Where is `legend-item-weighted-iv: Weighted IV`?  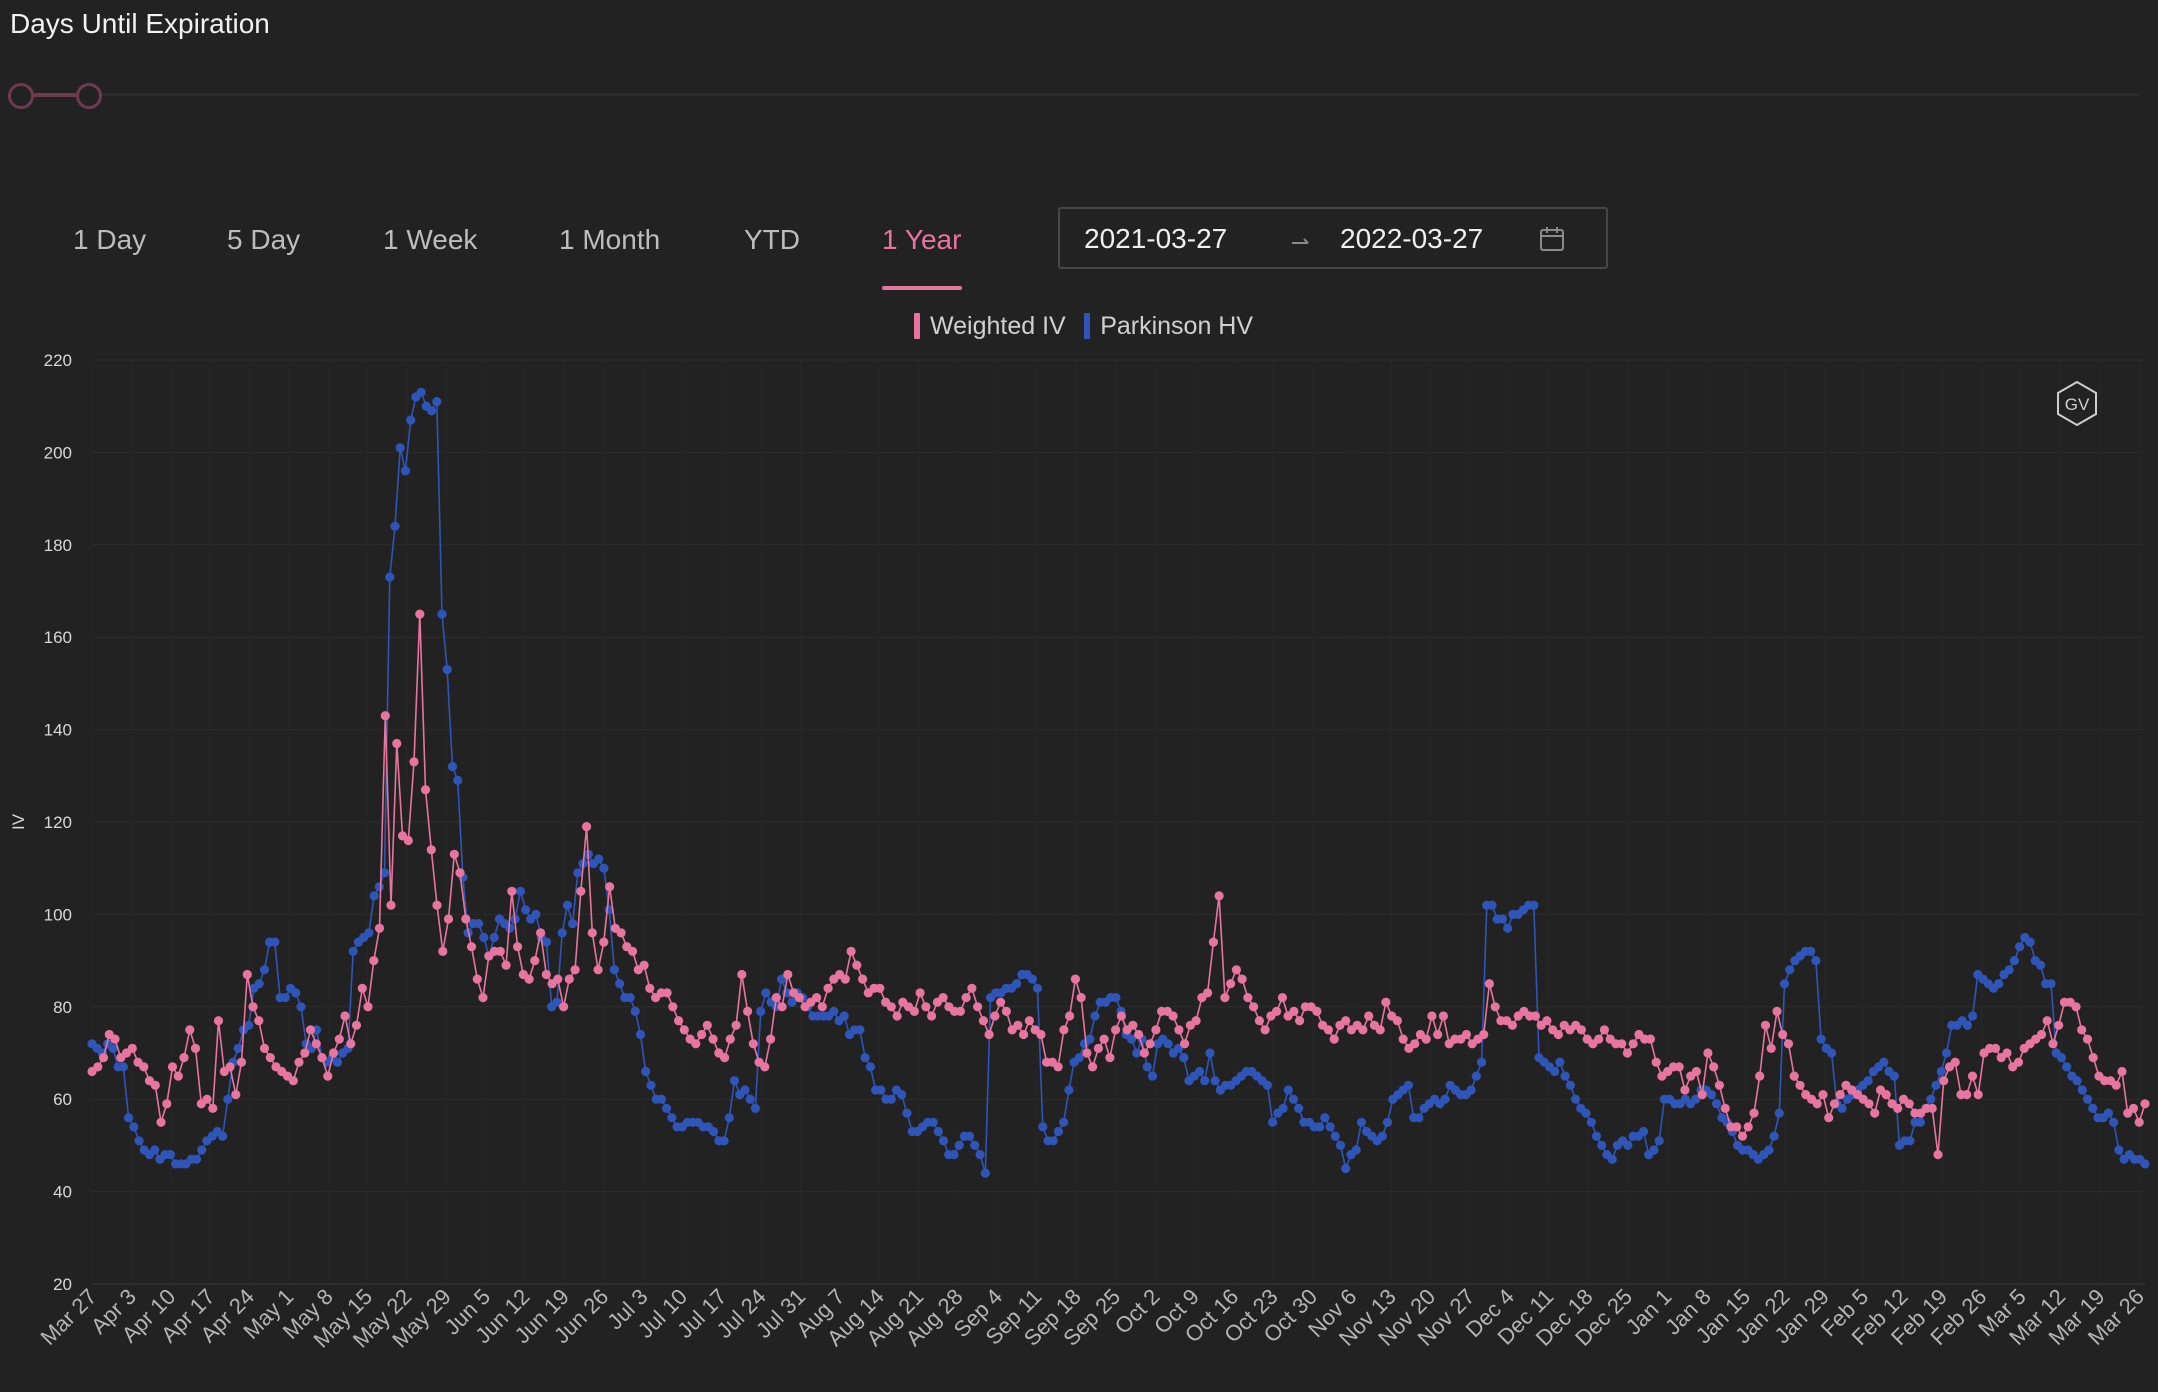
legend-item-weighted-iv: Weighted IV is located at coordinates (990, 326).